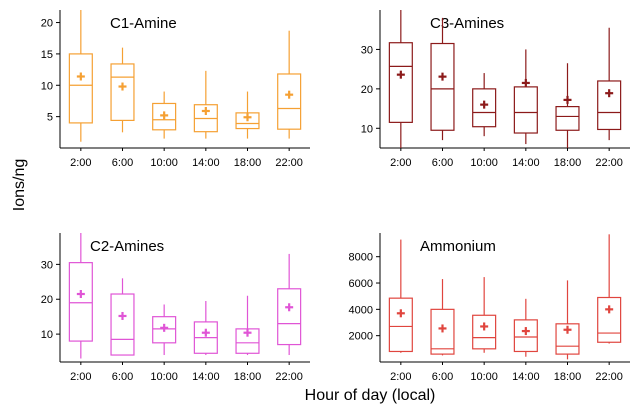 Image resolution: width=635 pixels, height=409 pixels. Describe the element at coordinates (127, 246) in the screenshot. I see `panel-title: C2-Amines` at that location.